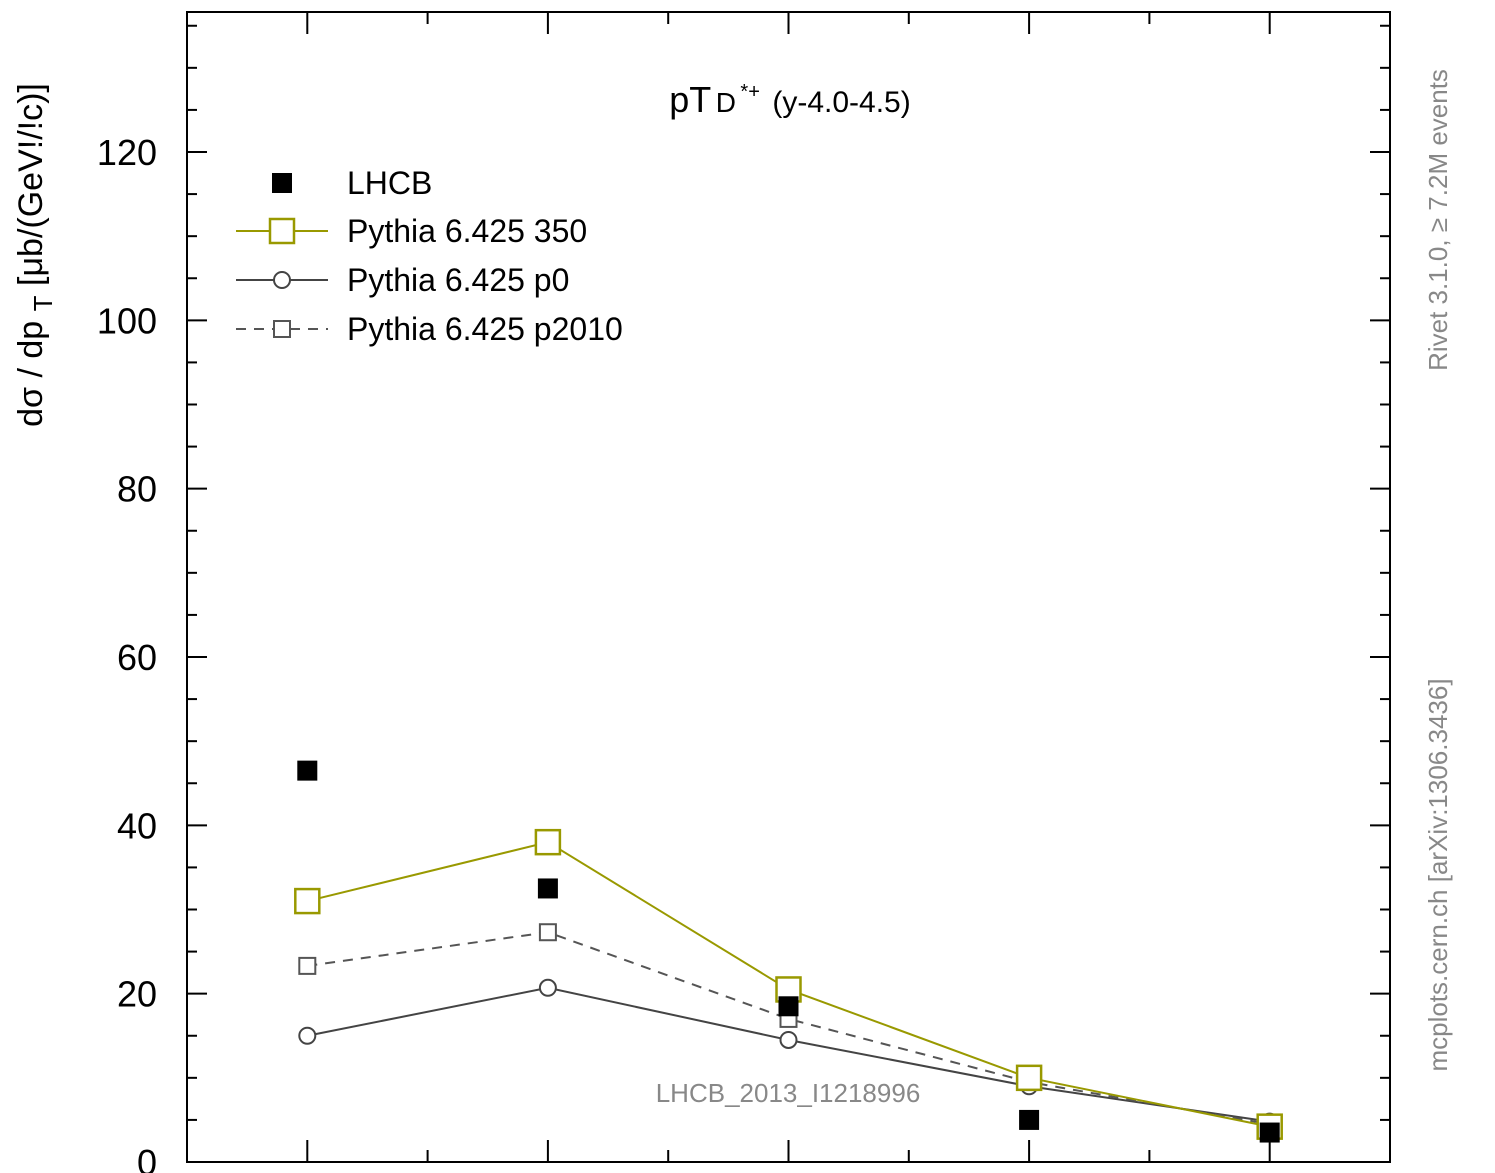  Describe the element at coordinates (485, 329) in the screenshot. I see `legend-label-3: Pythia 6.425 p2010` at that location.